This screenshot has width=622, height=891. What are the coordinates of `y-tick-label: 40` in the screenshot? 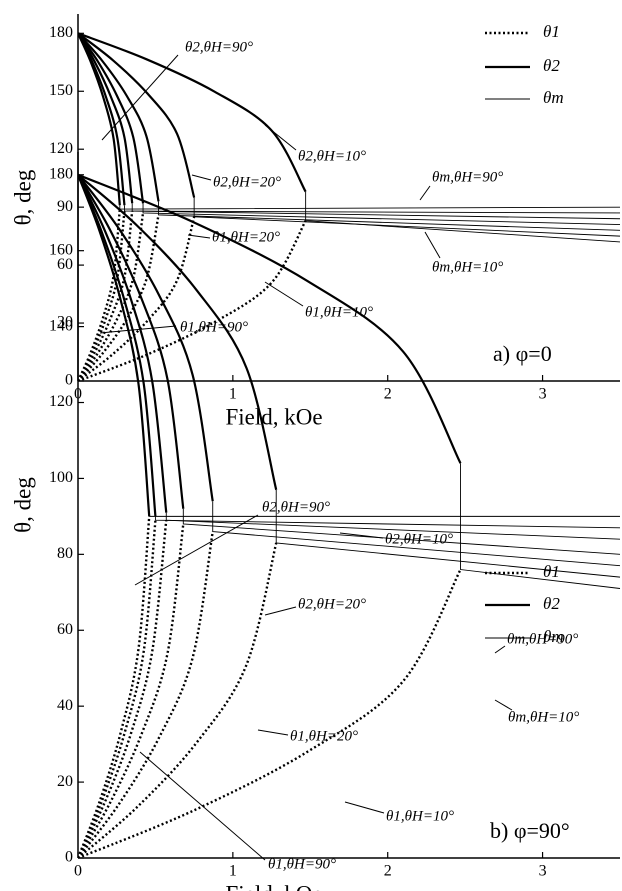 It's located at (65, 705).